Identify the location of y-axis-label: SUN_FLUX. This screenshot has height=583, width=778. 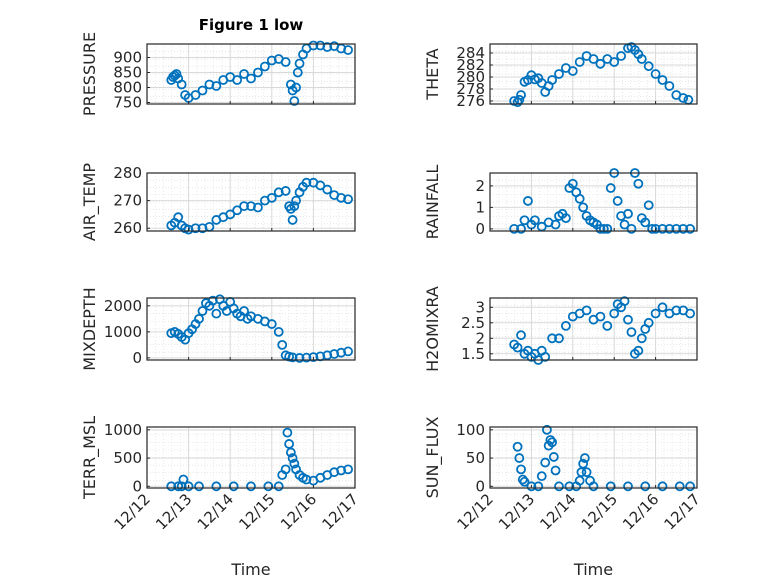
(433, 458).